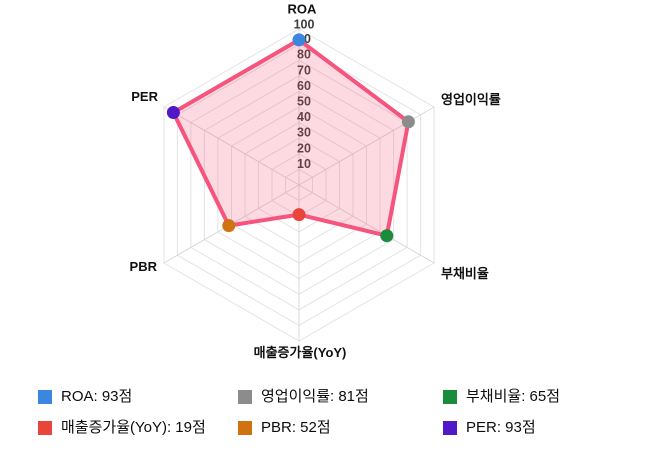  Describe the element at coordinates (315, 396) in the screenshot. I see `legend-label: 영업이익률: 81점` at that location.